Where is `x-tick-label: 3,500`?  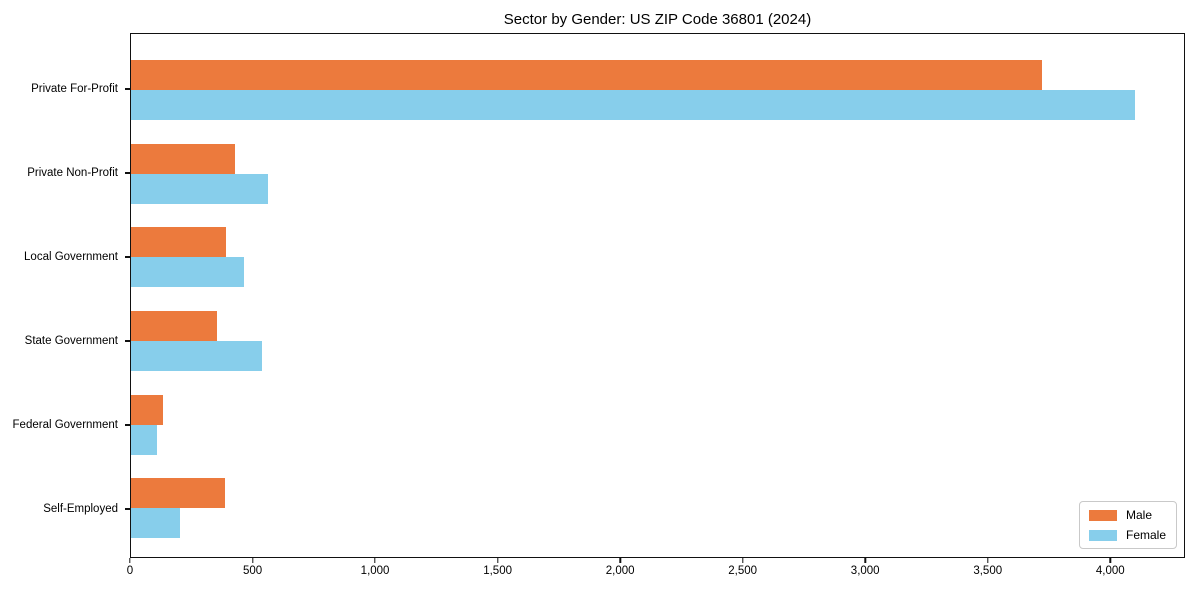
x-tick-label: 3,500 is located at coordinates (988, 571).